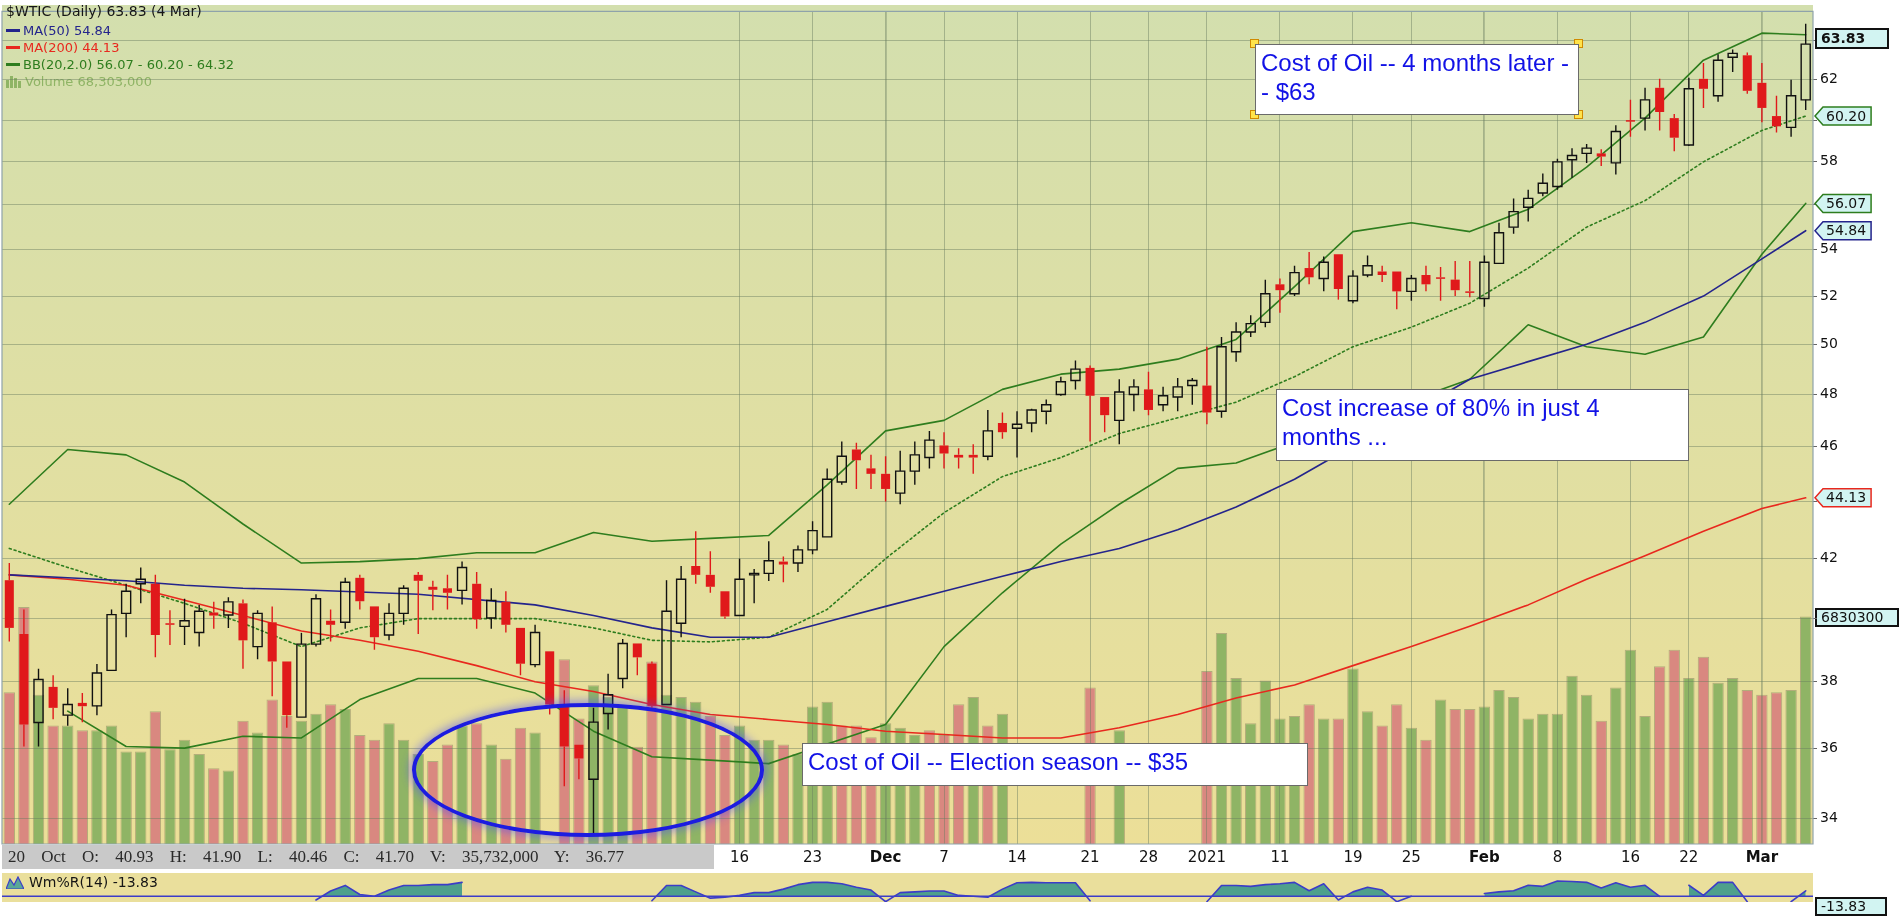 This screenshot has height=924, width=1902. What do you see at coordinates (1762, 856) in the screenshot?
I see `x-tick-label: Mar` at bounding box center [1762, 856].